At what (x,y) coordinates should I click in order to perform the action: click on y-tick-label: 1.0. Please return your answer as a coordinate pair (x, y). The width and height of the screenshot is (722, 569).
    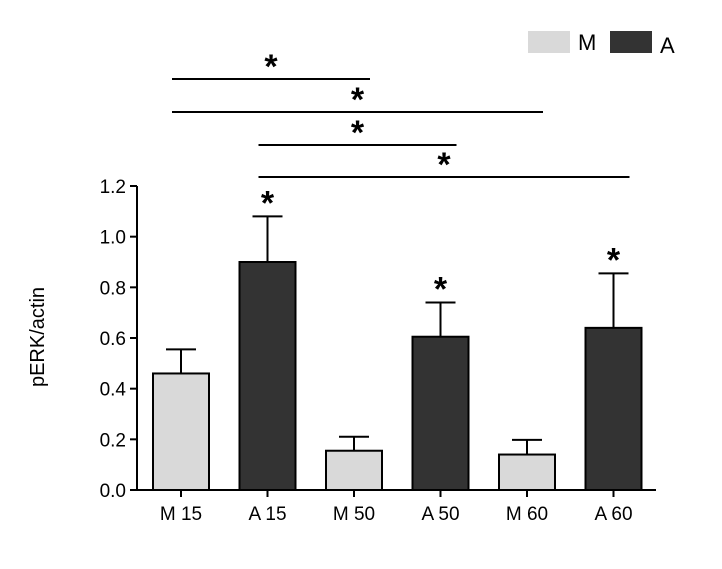
    Looking at the image, I should click on (113, 238).